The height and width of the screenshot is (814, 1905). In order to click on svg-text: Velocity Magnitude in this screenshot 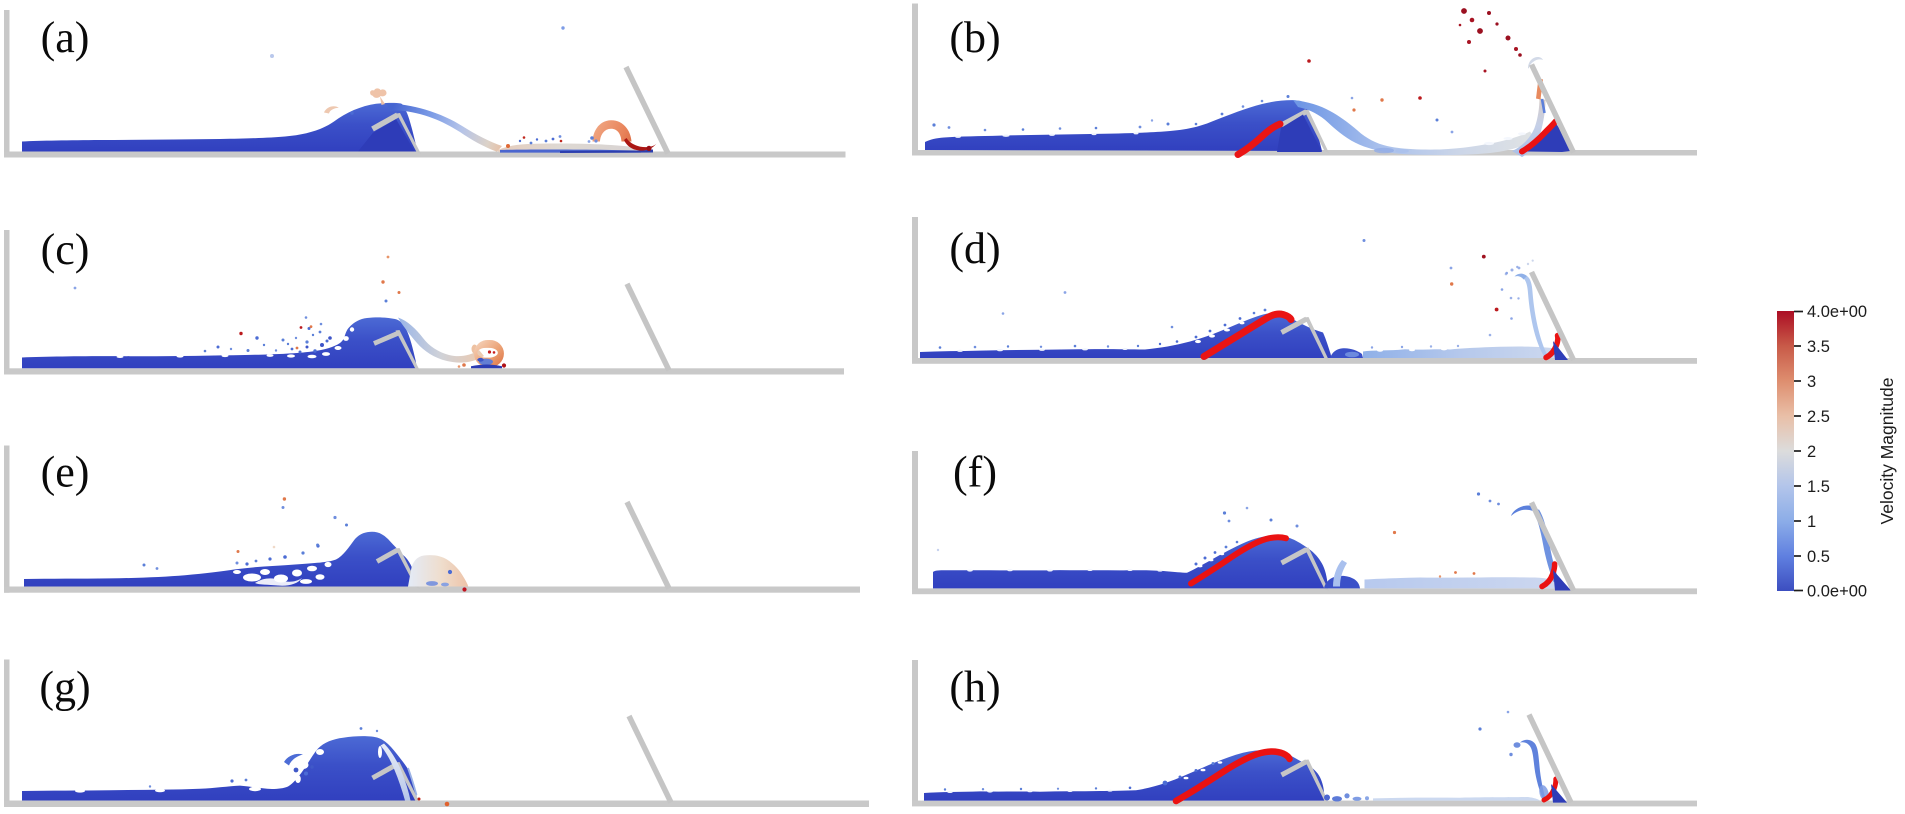, I will do `click(1887, 451)`.